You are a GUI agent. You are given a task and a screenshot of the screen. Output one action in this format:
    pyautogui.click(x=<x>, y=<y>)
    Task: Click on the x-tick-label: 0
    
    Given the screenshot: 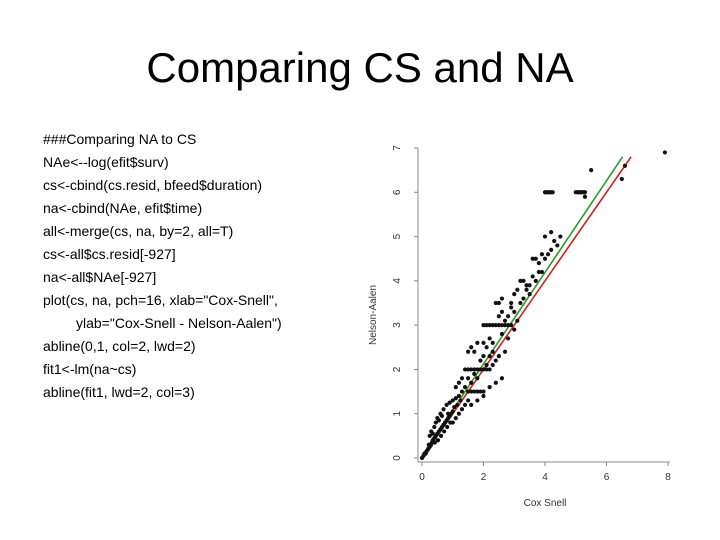 What is the action you would take?
    pyautogui.click(x=422, y=477)
    